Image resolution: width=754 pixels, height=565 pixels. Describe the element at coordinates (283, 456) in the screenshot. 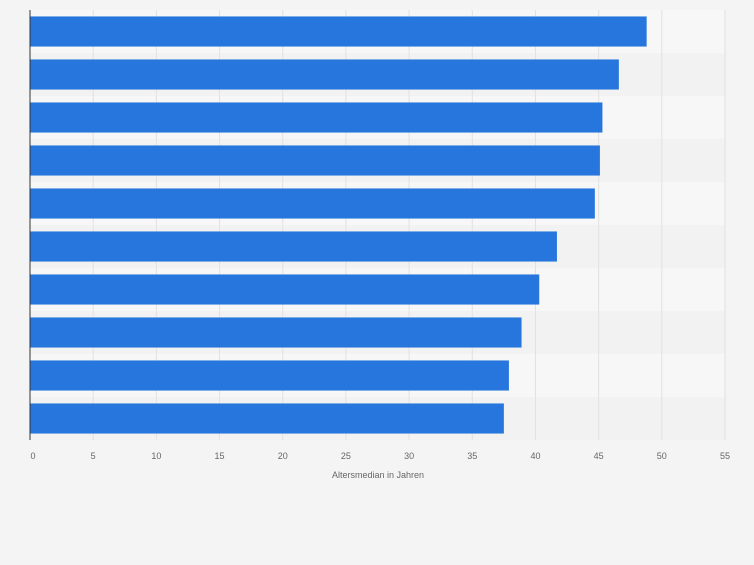

I see `x-tick-label: 20` at that location.